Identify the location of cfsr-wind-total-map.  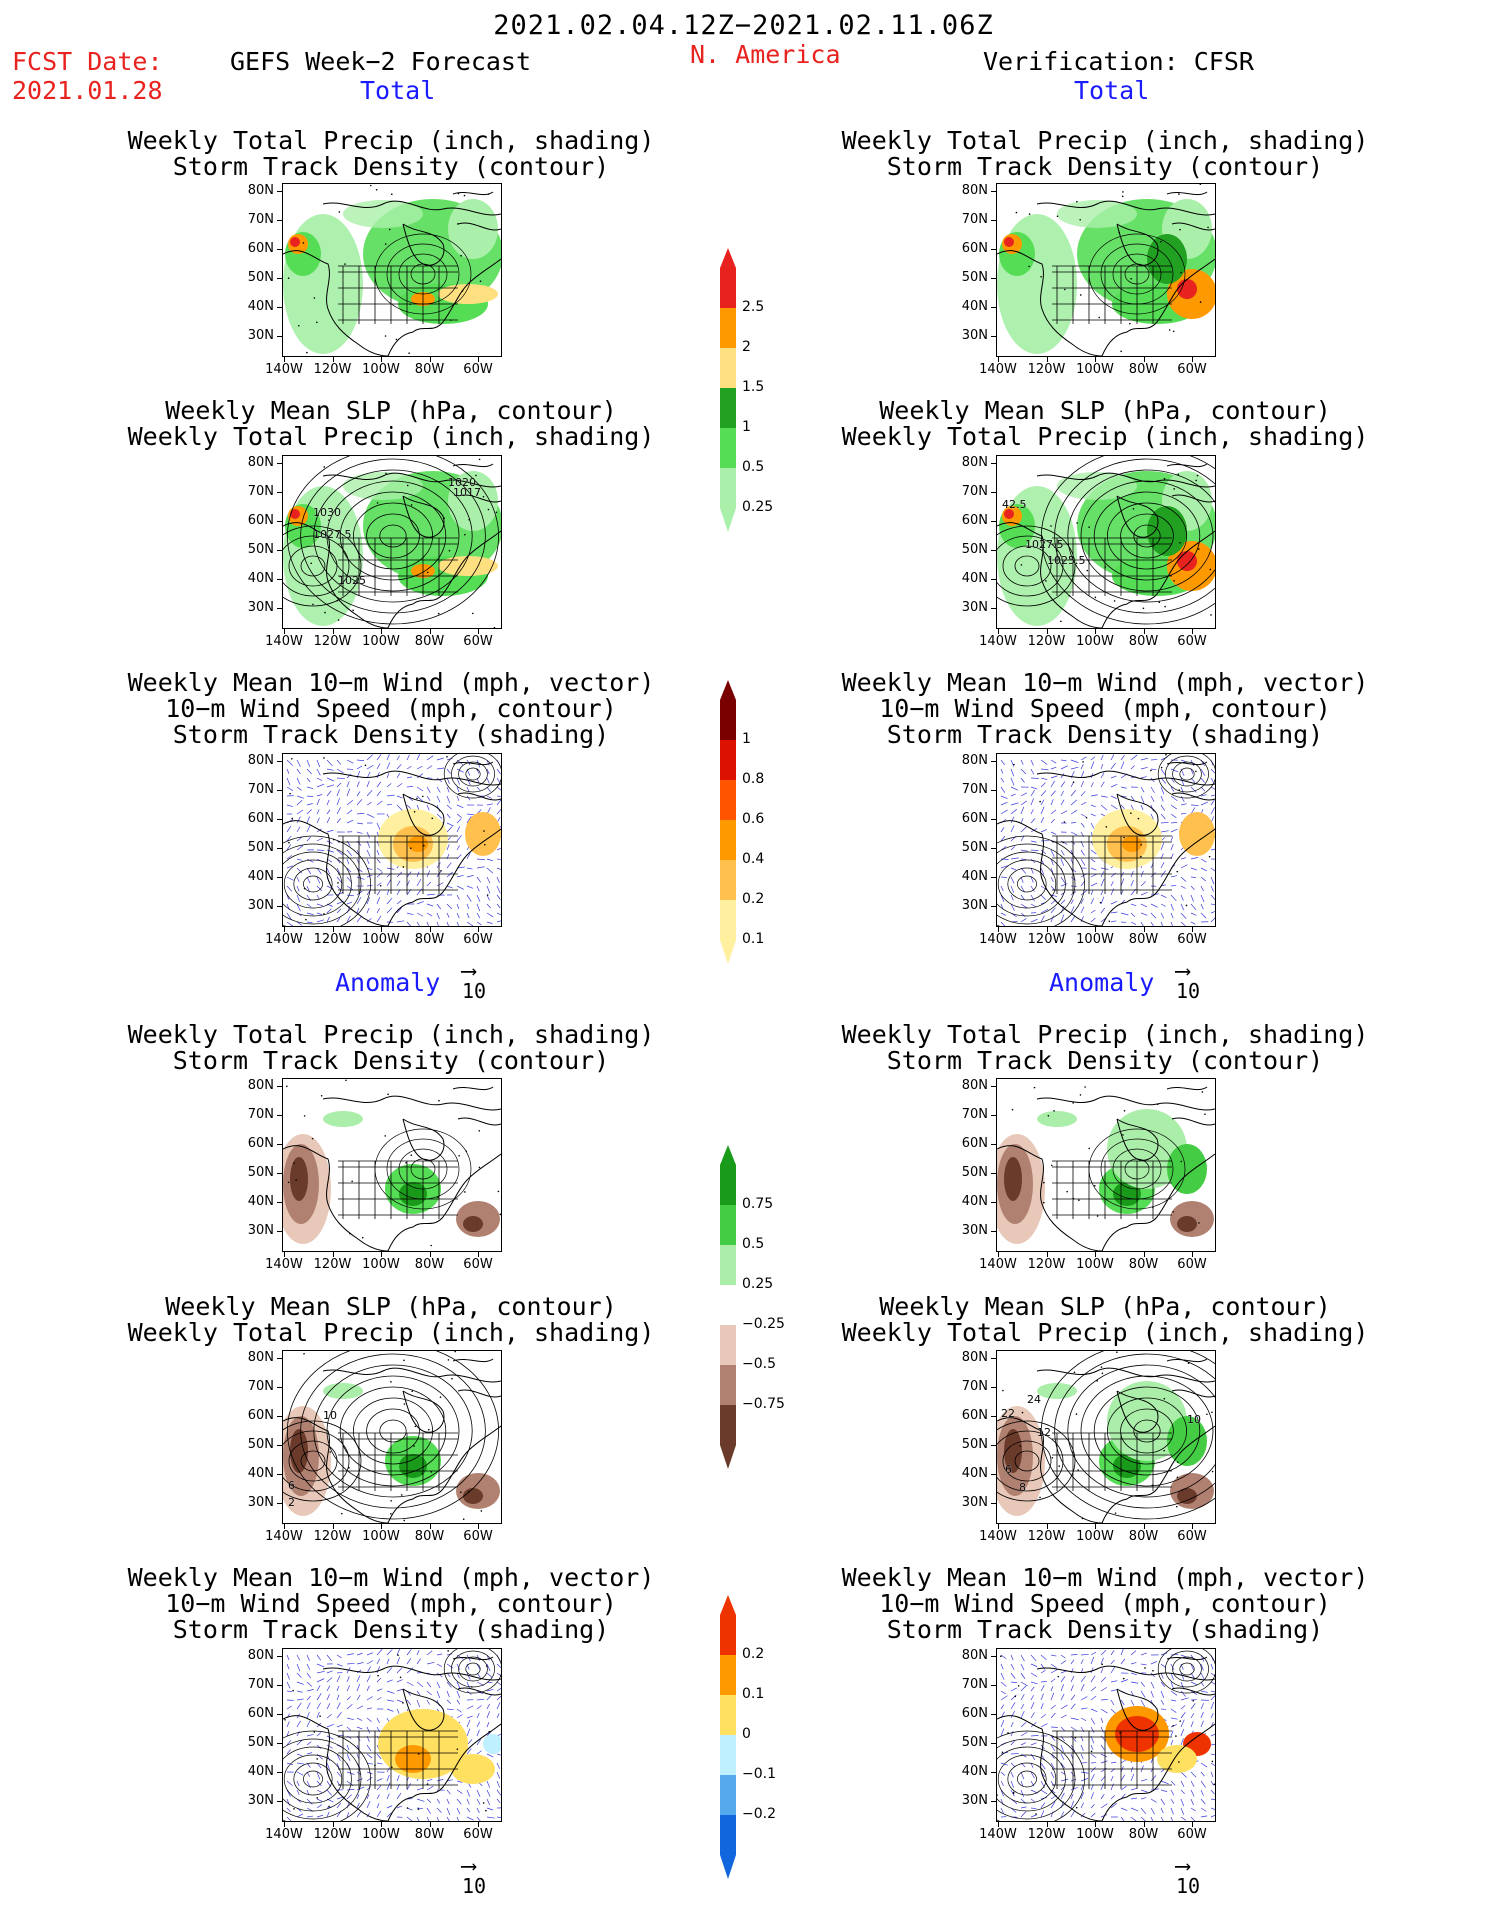
(1106, 840).